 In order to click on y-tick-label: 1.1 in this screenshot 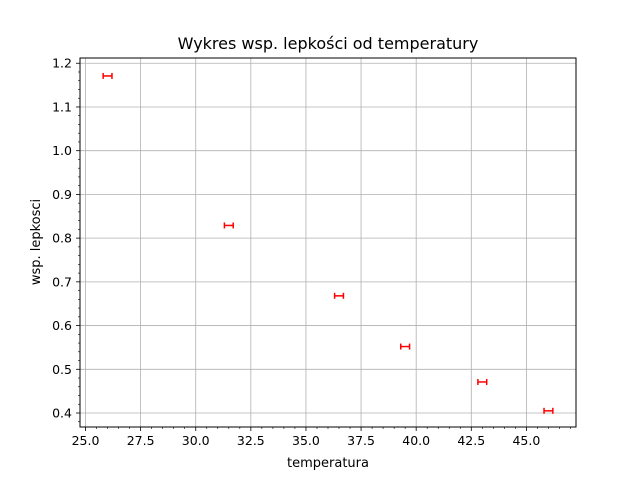, I will do `click(62, 106)`.